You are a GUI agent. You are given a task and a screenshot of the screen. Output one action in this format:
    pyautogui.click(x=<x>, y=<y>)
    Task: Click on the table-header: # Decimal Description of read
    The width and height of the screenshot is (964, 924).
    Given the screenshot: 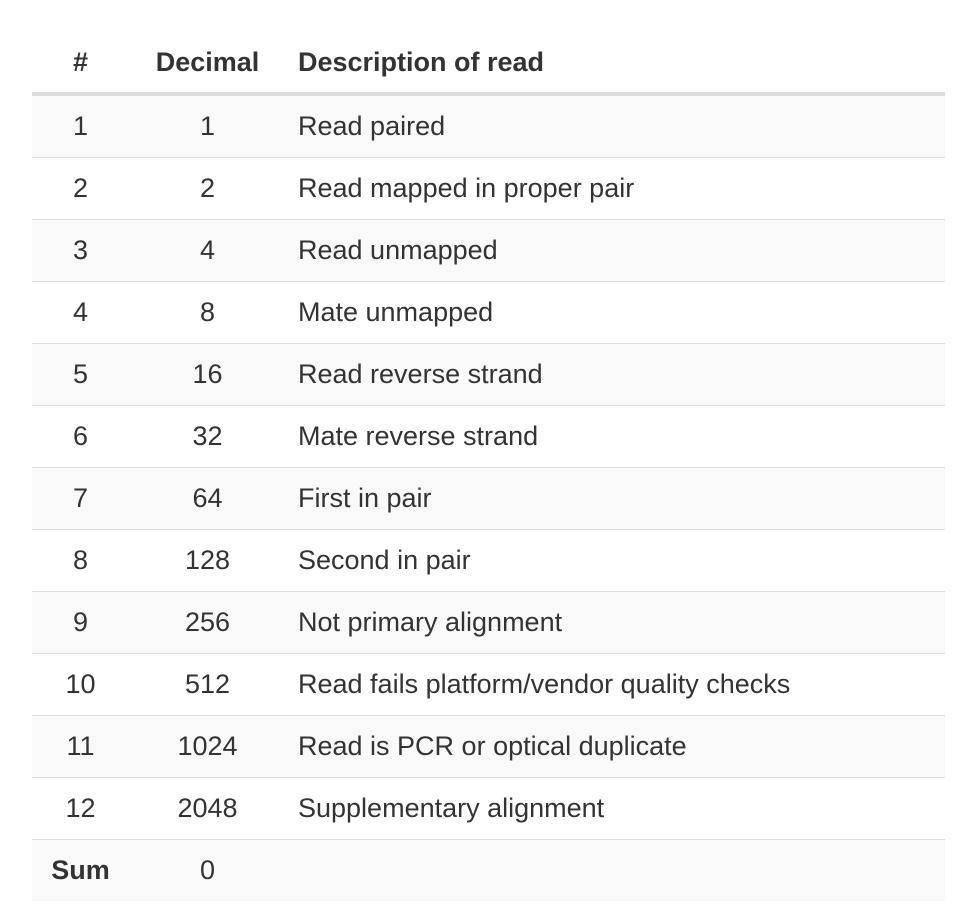 What is the action you would take?
    pyautogui.click(x=488, y=64)
    